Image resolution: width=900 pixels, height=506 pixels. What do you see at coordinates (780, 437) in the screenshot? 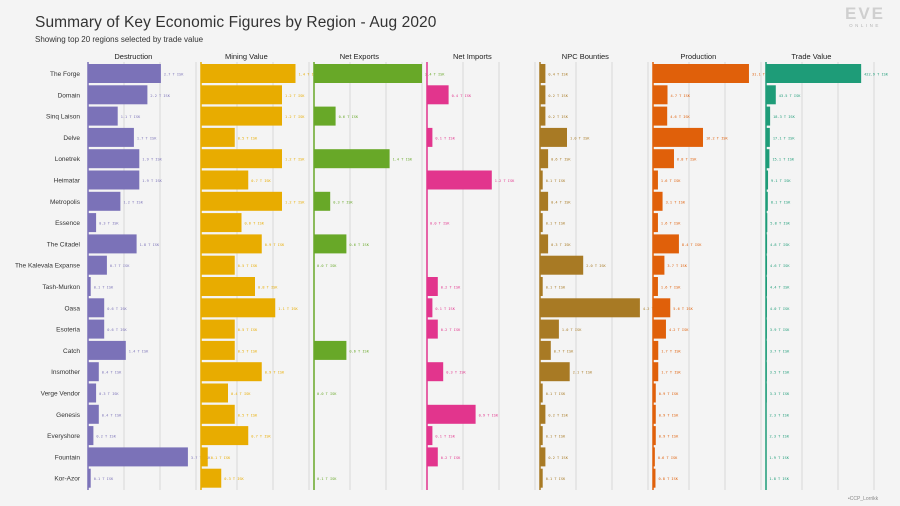
I see `data-label: 2.3 T ISK` at bounding box center [780, 437].